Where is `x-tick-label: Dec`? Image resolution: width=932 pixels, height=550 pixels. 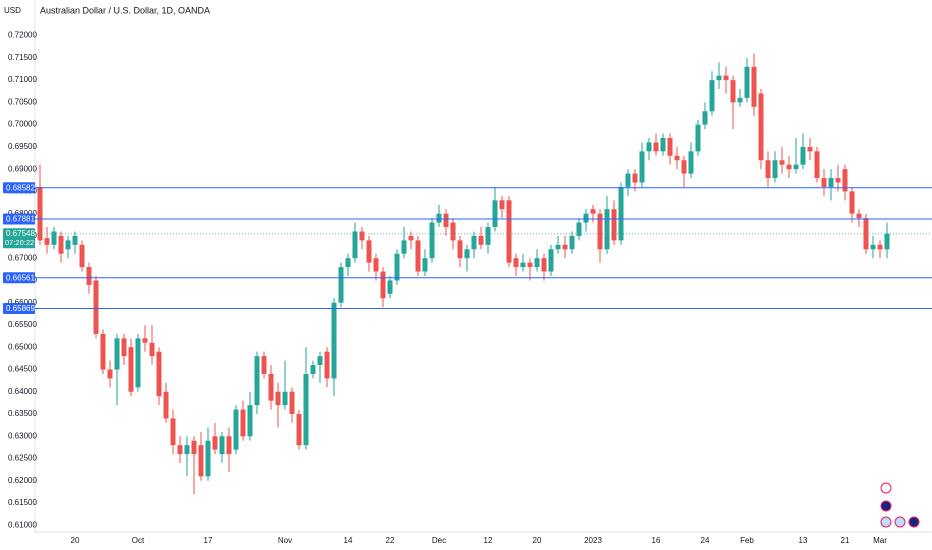 x-tick-label: Dec is located at coordinates (439, 540).